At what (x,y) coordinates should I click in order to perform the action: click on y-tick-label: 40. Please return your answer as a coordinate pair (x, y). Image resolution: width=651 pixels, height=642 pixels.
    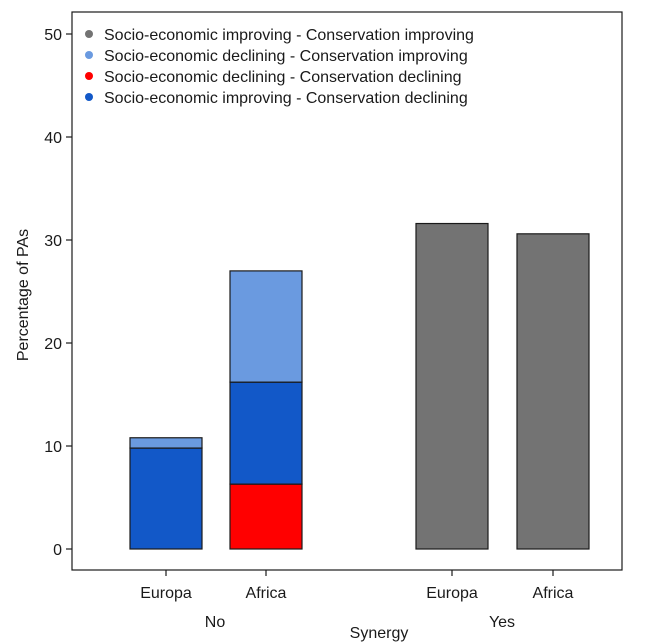
    Looking at the image, I should click on (53, 138).